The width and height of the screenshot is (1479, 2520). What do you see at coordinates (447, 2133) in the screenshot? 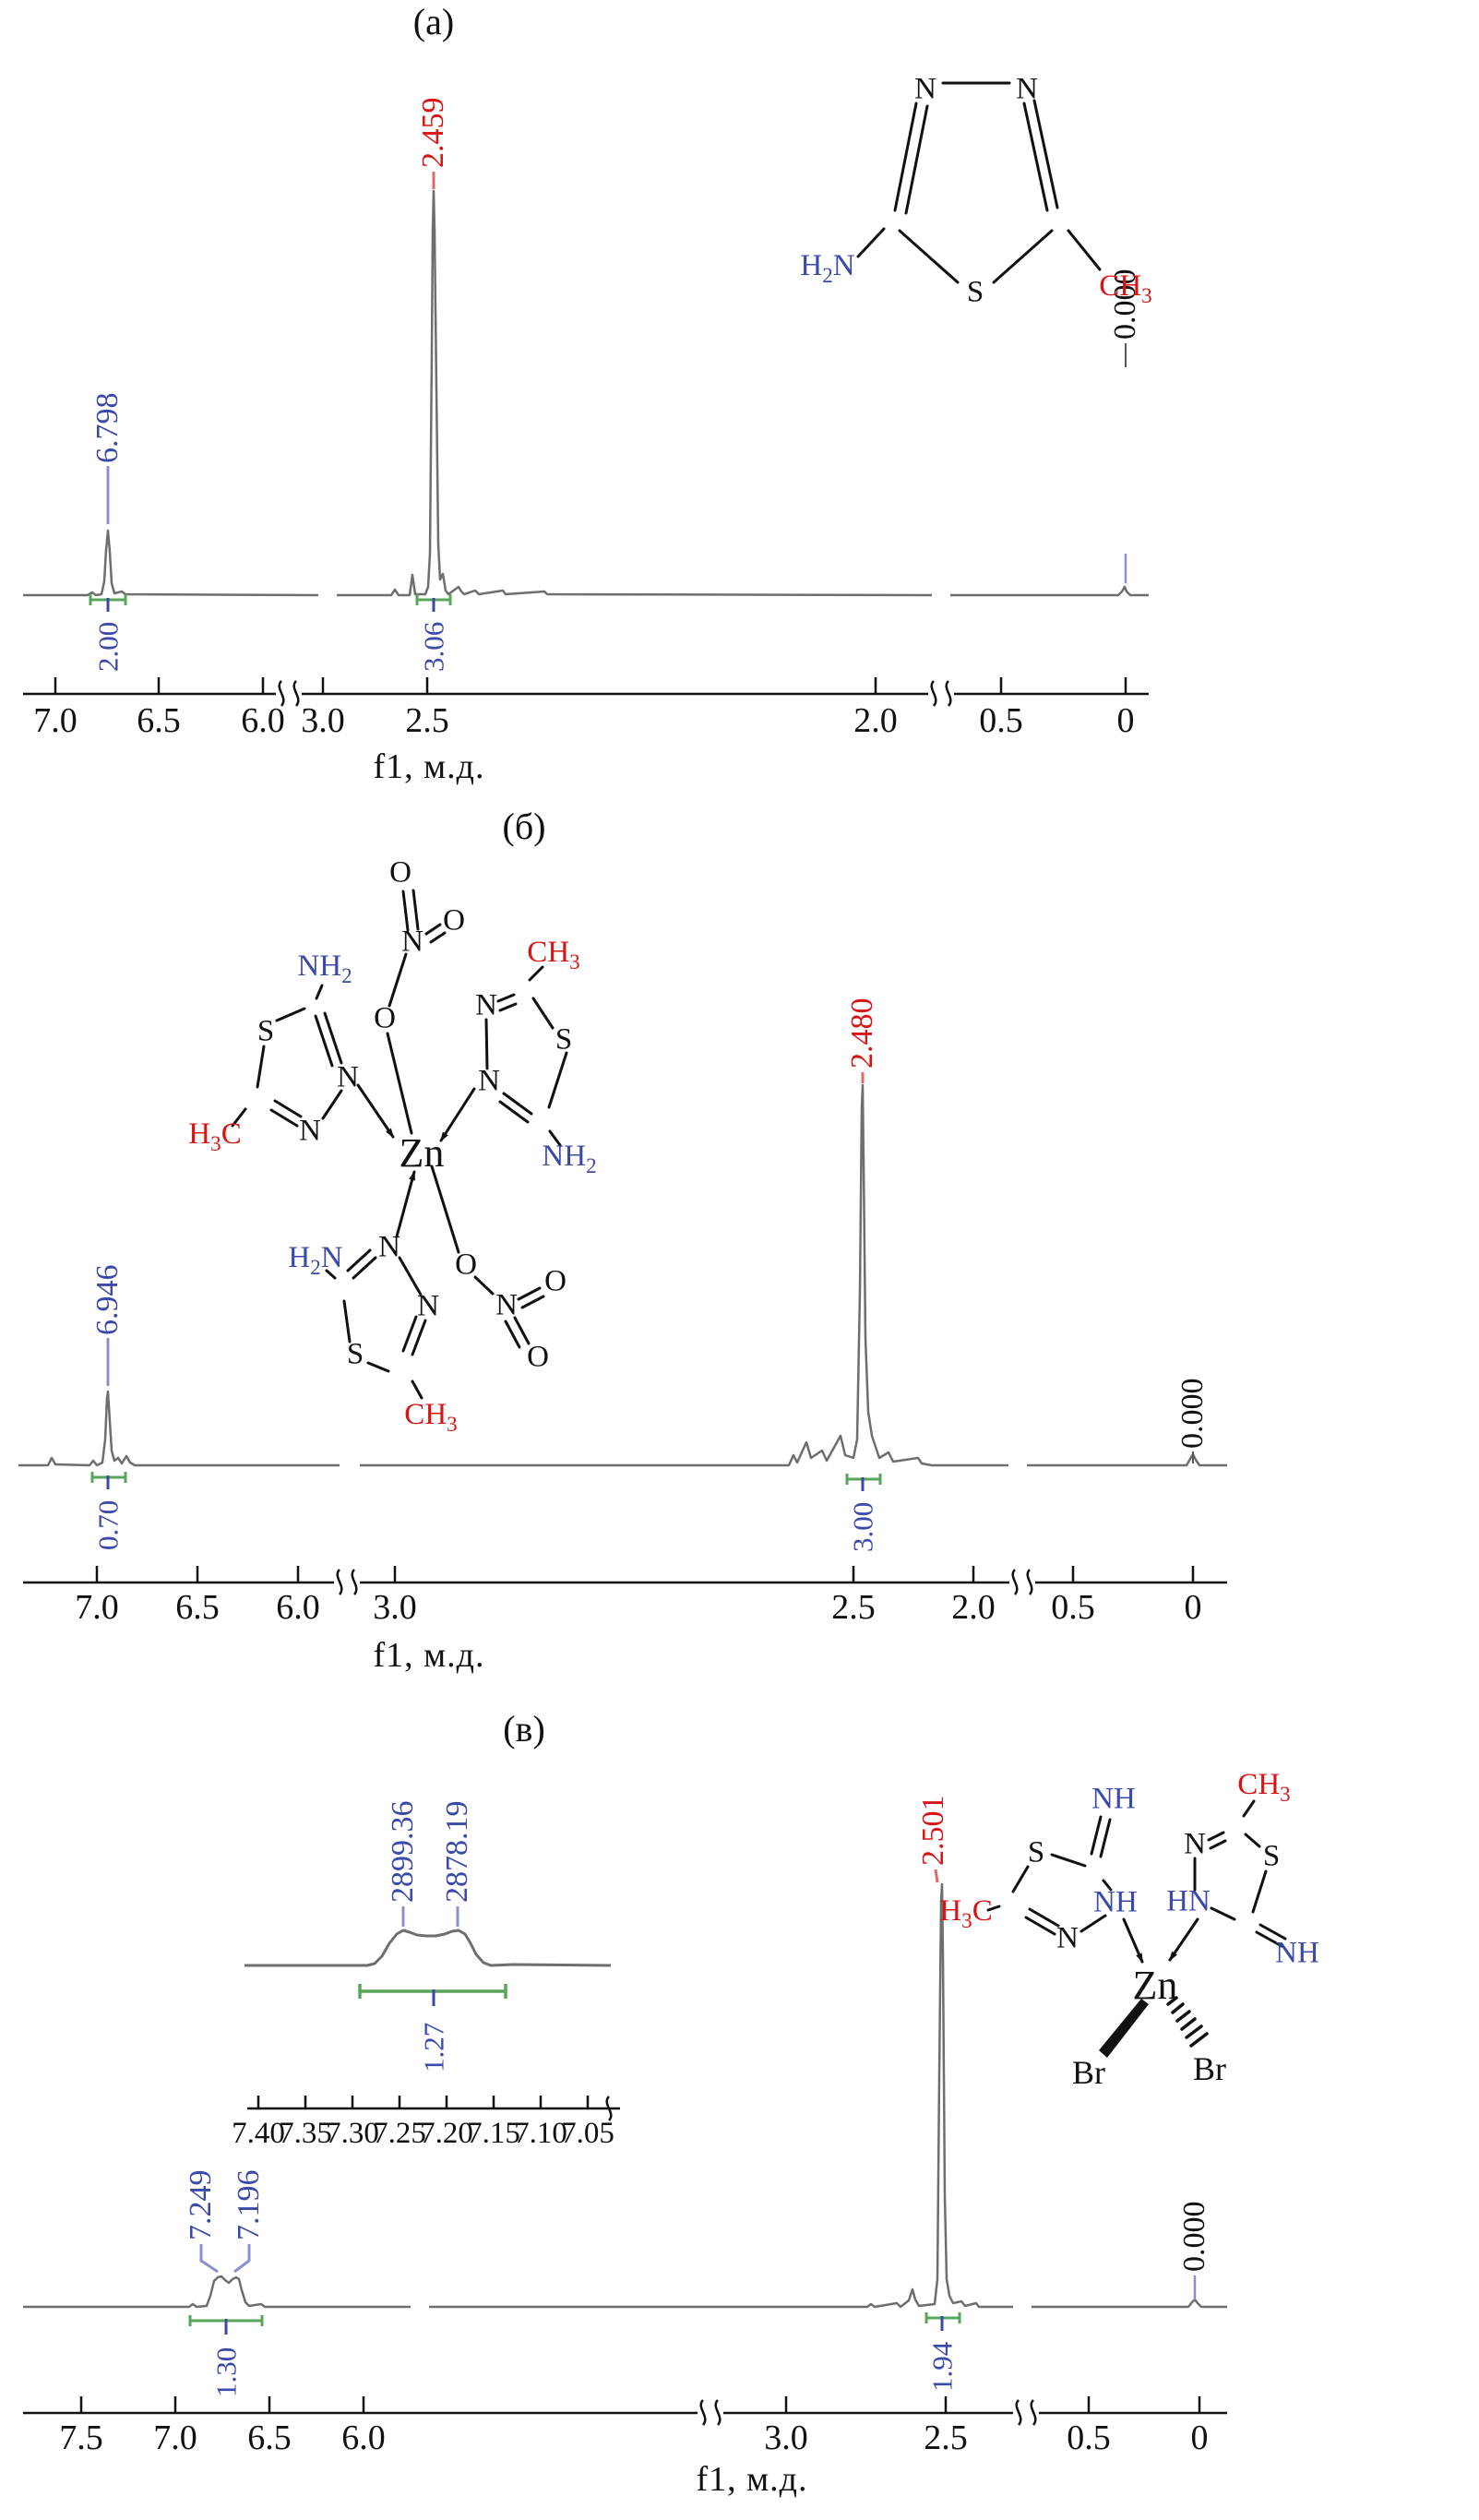
I see `inset-tick-label: 7.20` at bounding box center [447, 2133].